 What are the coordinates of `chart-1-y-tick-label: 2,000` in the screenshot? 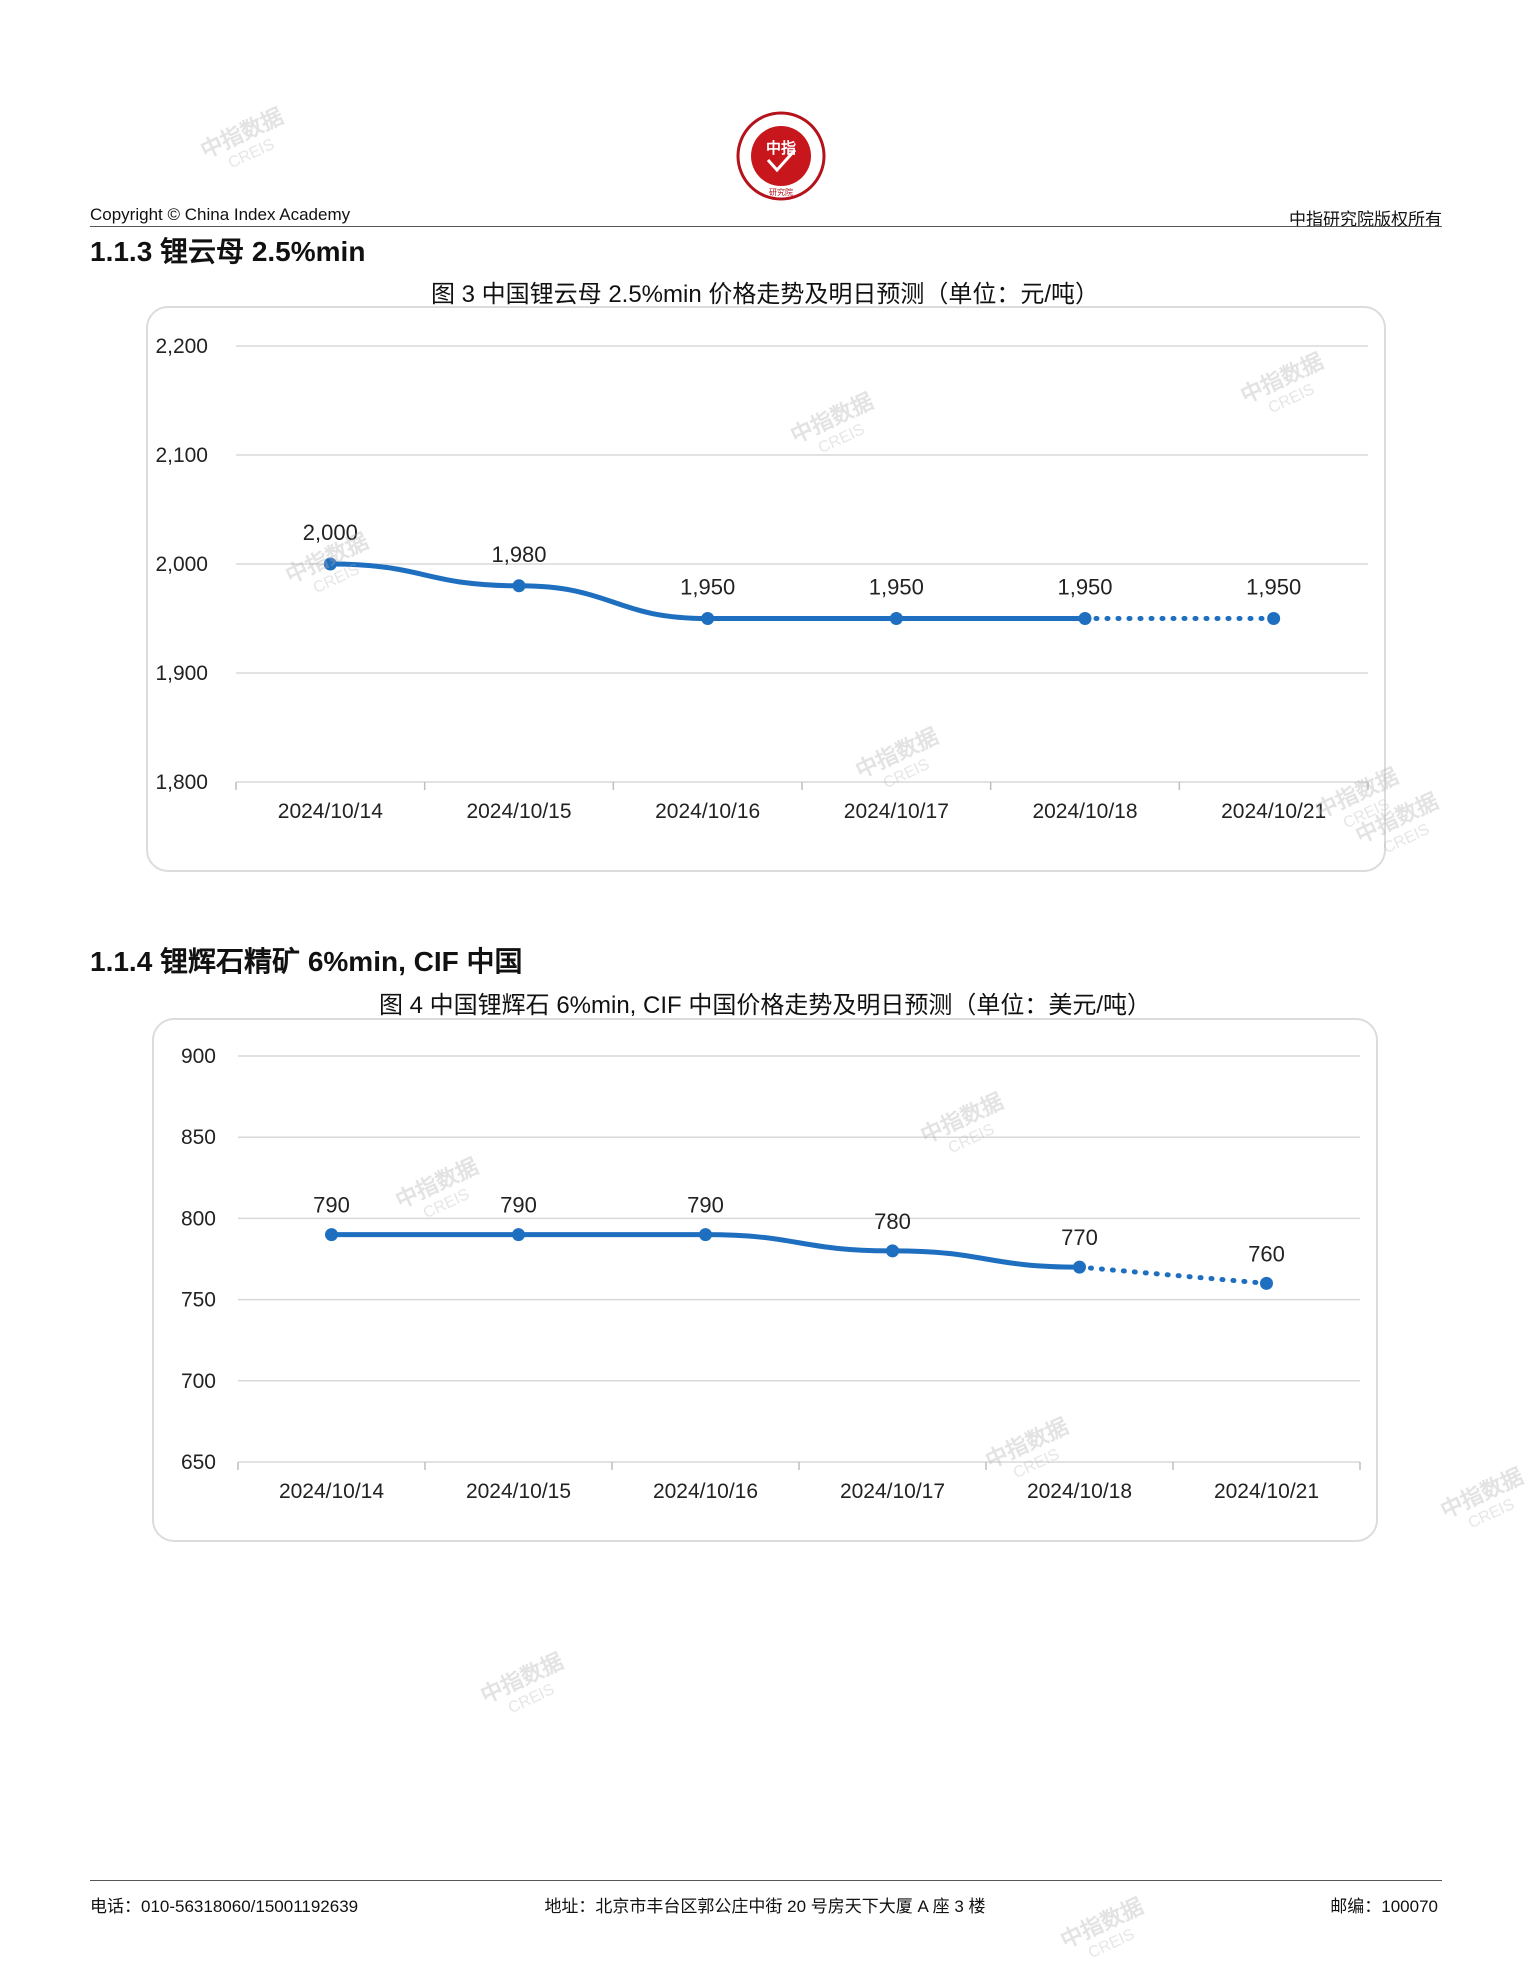 It's located at (181, 564).